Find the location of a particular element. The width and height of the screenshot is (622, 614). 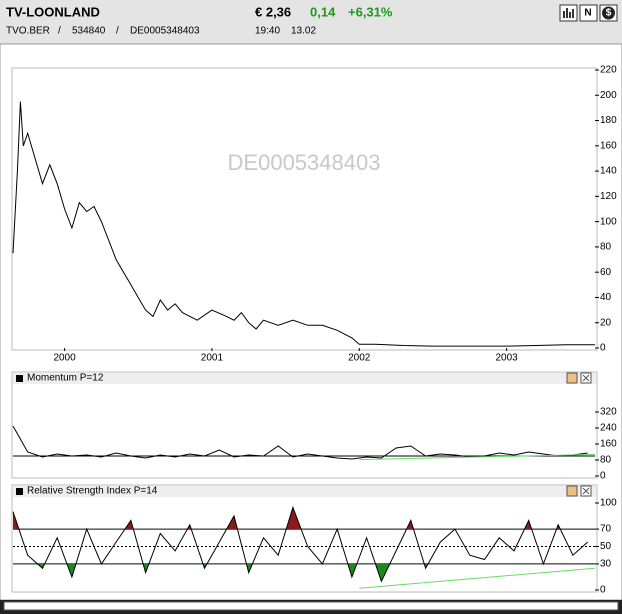

y-tick-label: 30 is located at coordinates (606, 564).